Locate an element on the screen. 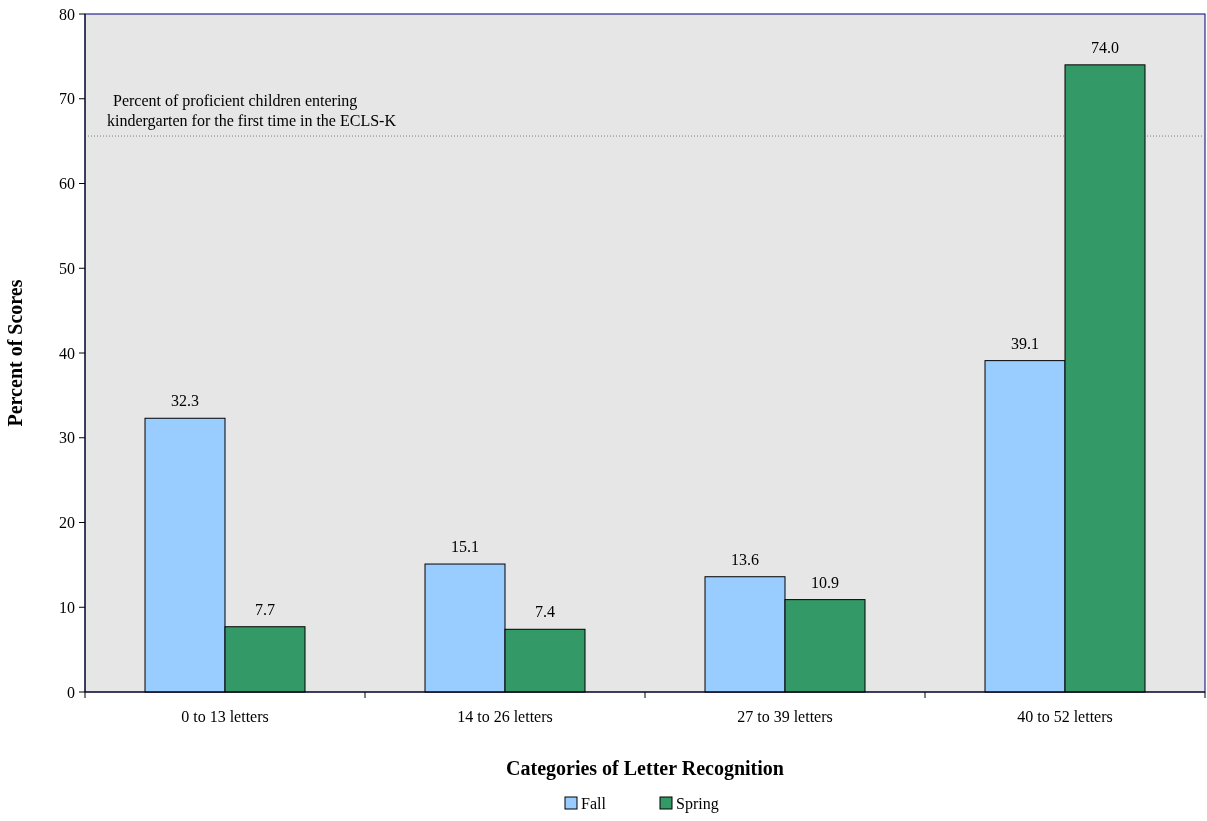 This screenshot has width=1207, height=821. data-label: 32.3 is located at coordinates (185, 401).